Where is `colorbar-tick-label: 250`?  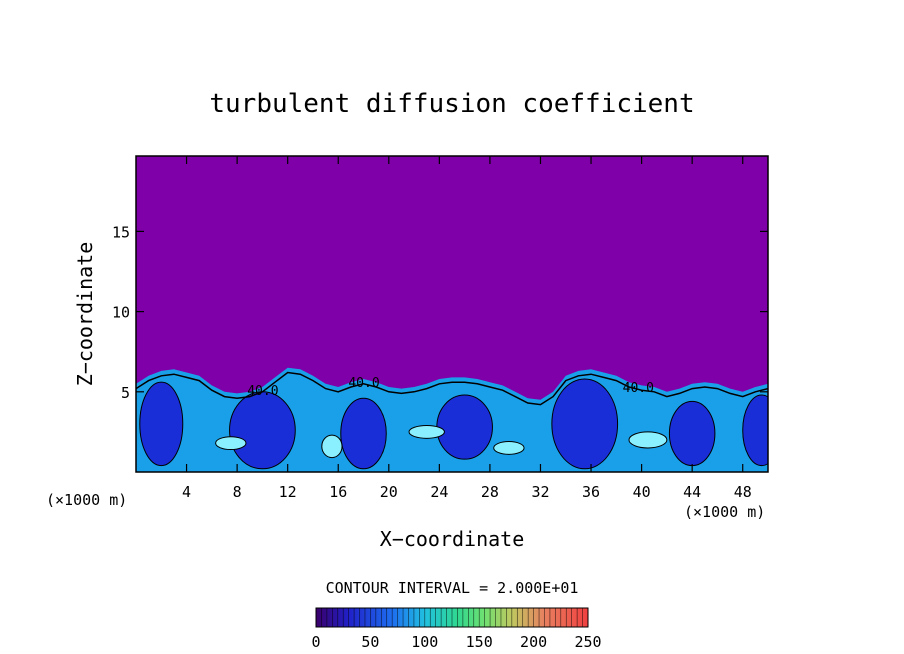
colorbar-tick-label: 250 is located at coordinates (587, 642).